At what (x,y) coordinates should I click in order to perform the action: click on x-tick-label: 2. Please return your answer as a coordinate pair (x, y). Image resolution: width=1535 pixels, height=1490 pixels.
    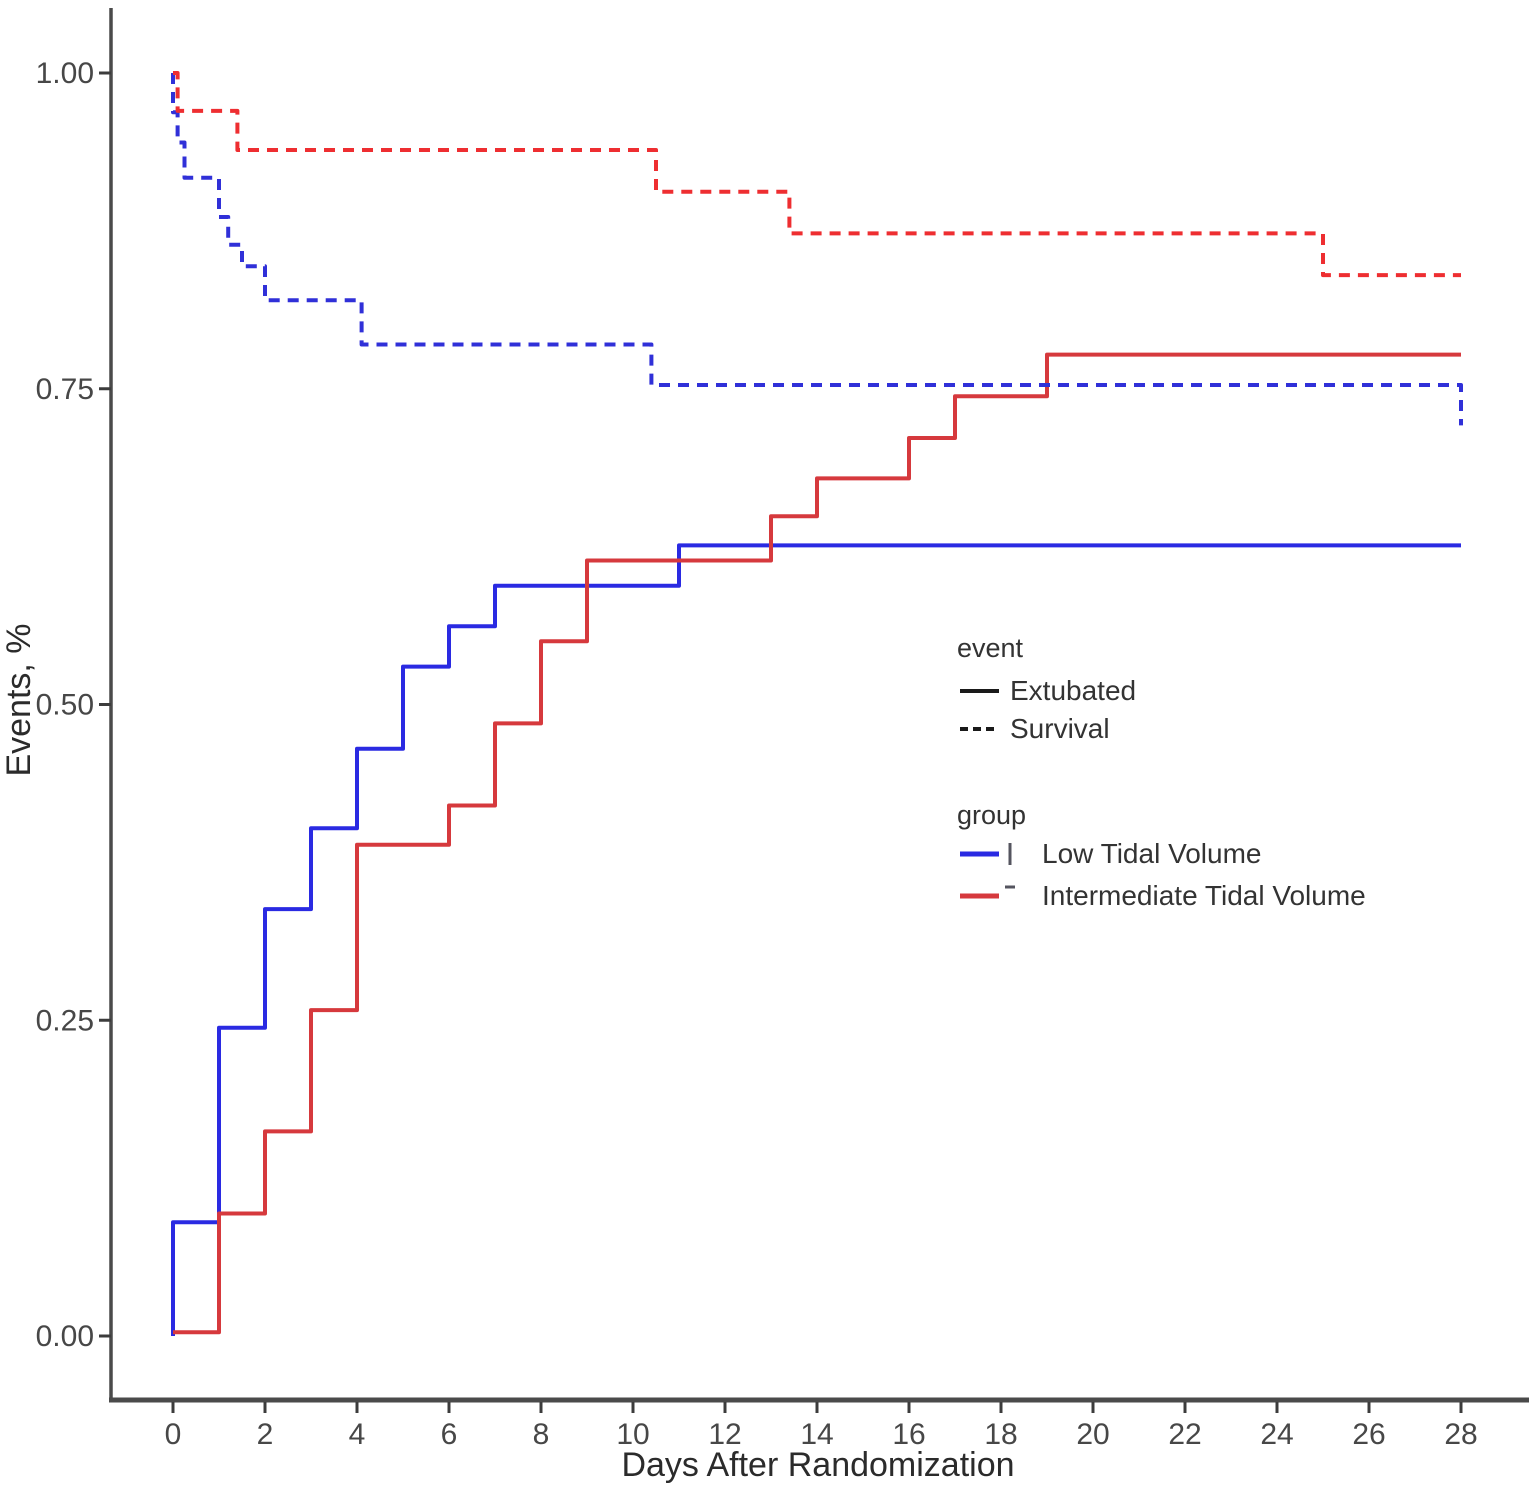
    Looking at the image, I should click on (265, 1434).